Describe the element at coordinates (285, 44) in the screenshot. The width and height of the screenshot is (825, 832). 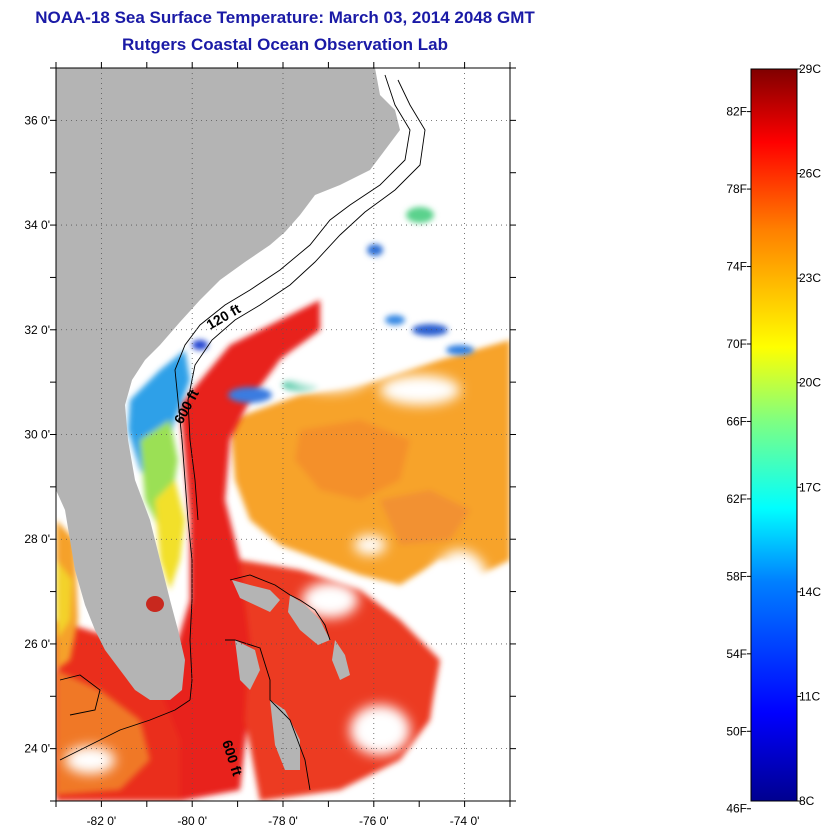
I see `map-subtitle: Rutgers Coastal Ocean Observation Lab` at that location.